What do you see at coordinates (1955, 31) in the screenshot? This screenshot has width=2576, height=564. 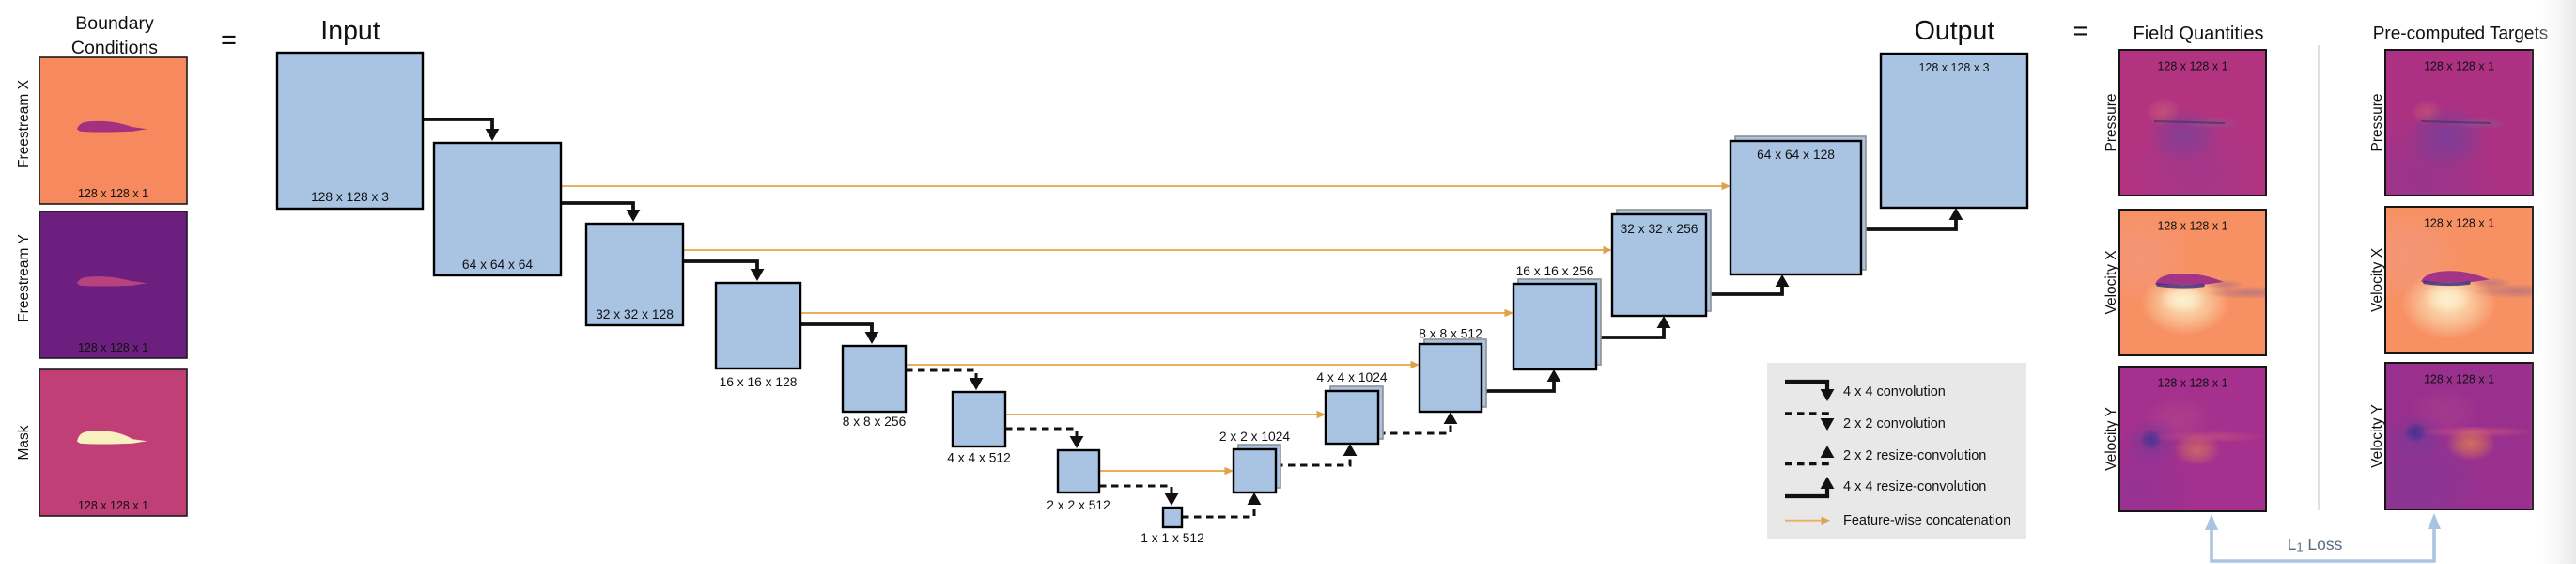 I see `svg-text: Output` at bounding box center [1955, 31].